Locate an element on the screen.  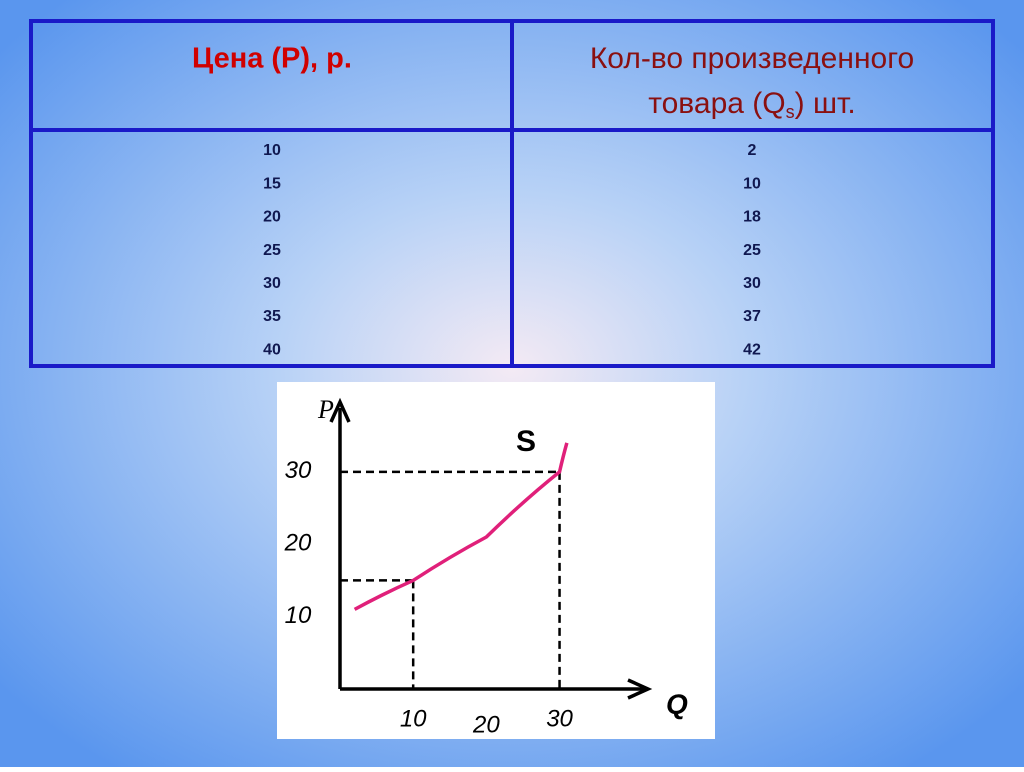
supply-curve is located at coordinates (461, 526).